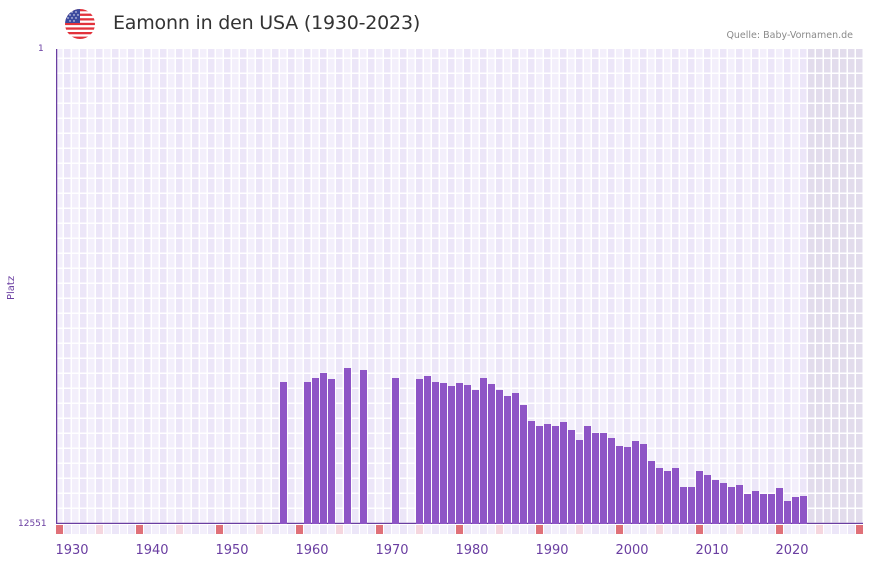 The image size is (873, 567). Describe the element at coordinates (731, 505) in the screenshot. I see `bar-2012` at that location.